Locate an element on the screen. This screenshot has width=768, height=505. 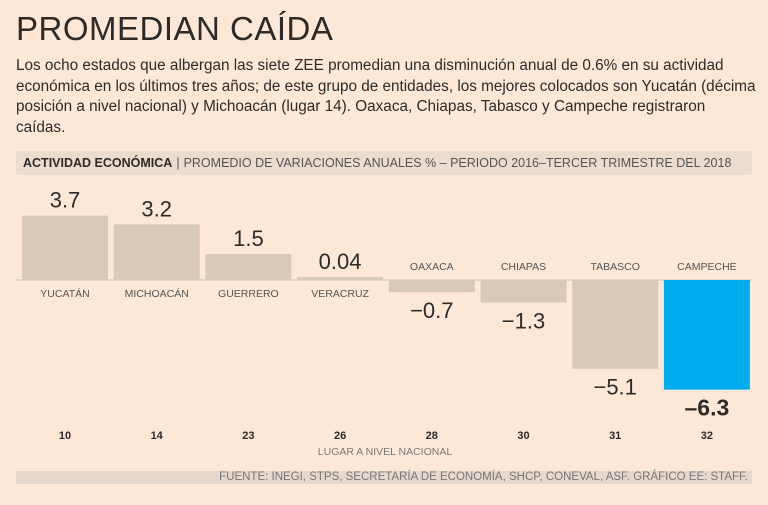
rank-label: 26 is located at coordinates (340, 436).